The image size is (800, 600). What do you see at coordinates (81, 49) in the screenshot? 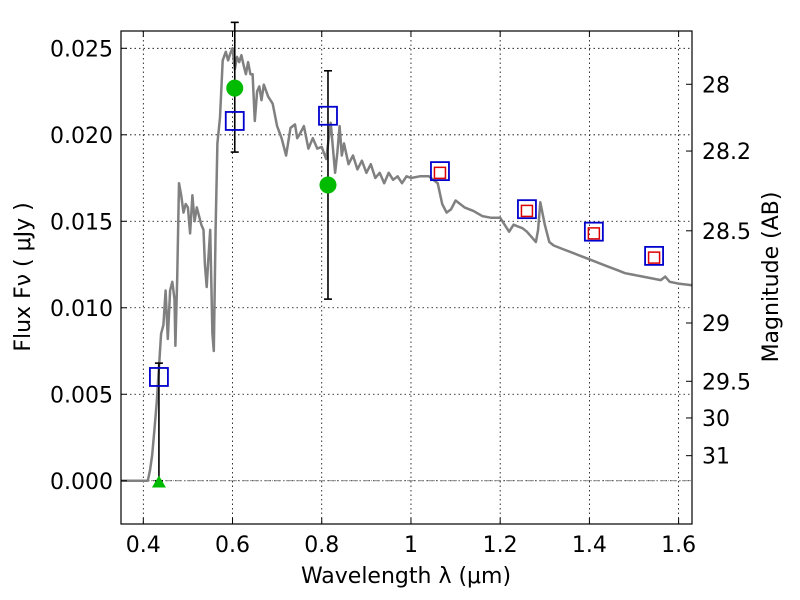
I see `y-tick-label: 0.025` at bounding box center [81, 49].